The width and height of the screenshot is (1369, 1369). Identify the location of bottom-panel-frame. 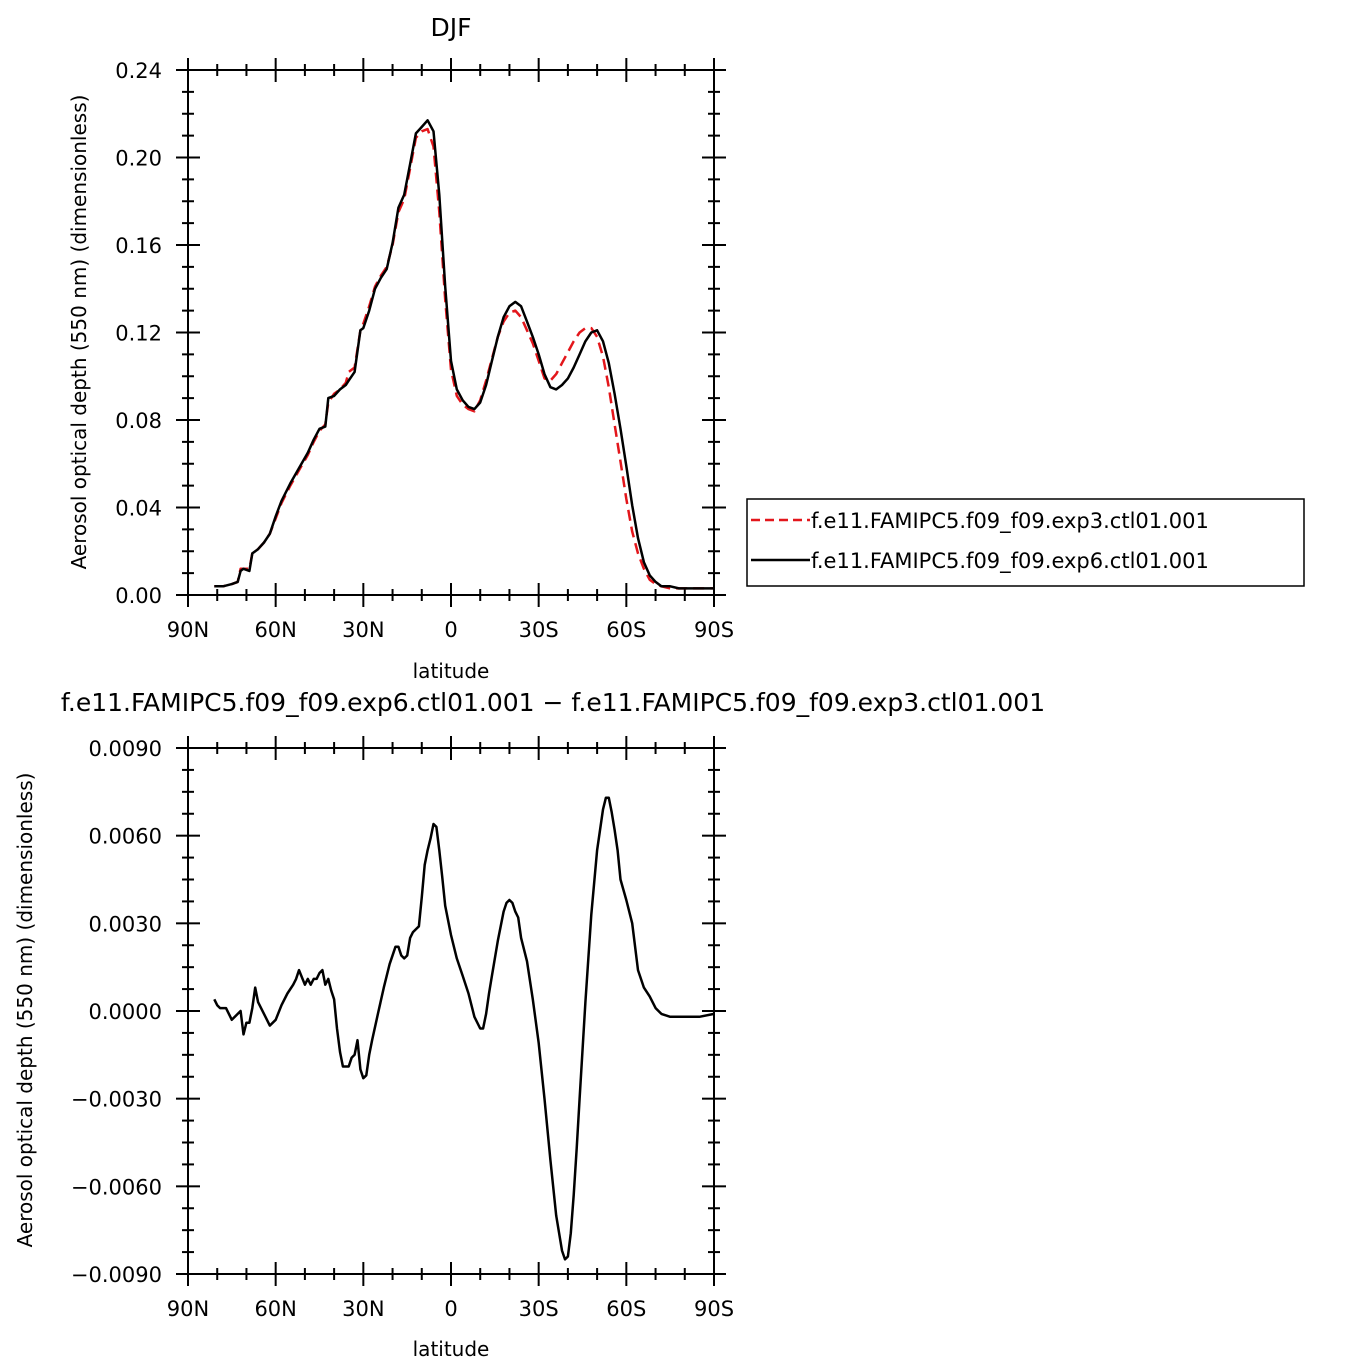
(451, 1011).